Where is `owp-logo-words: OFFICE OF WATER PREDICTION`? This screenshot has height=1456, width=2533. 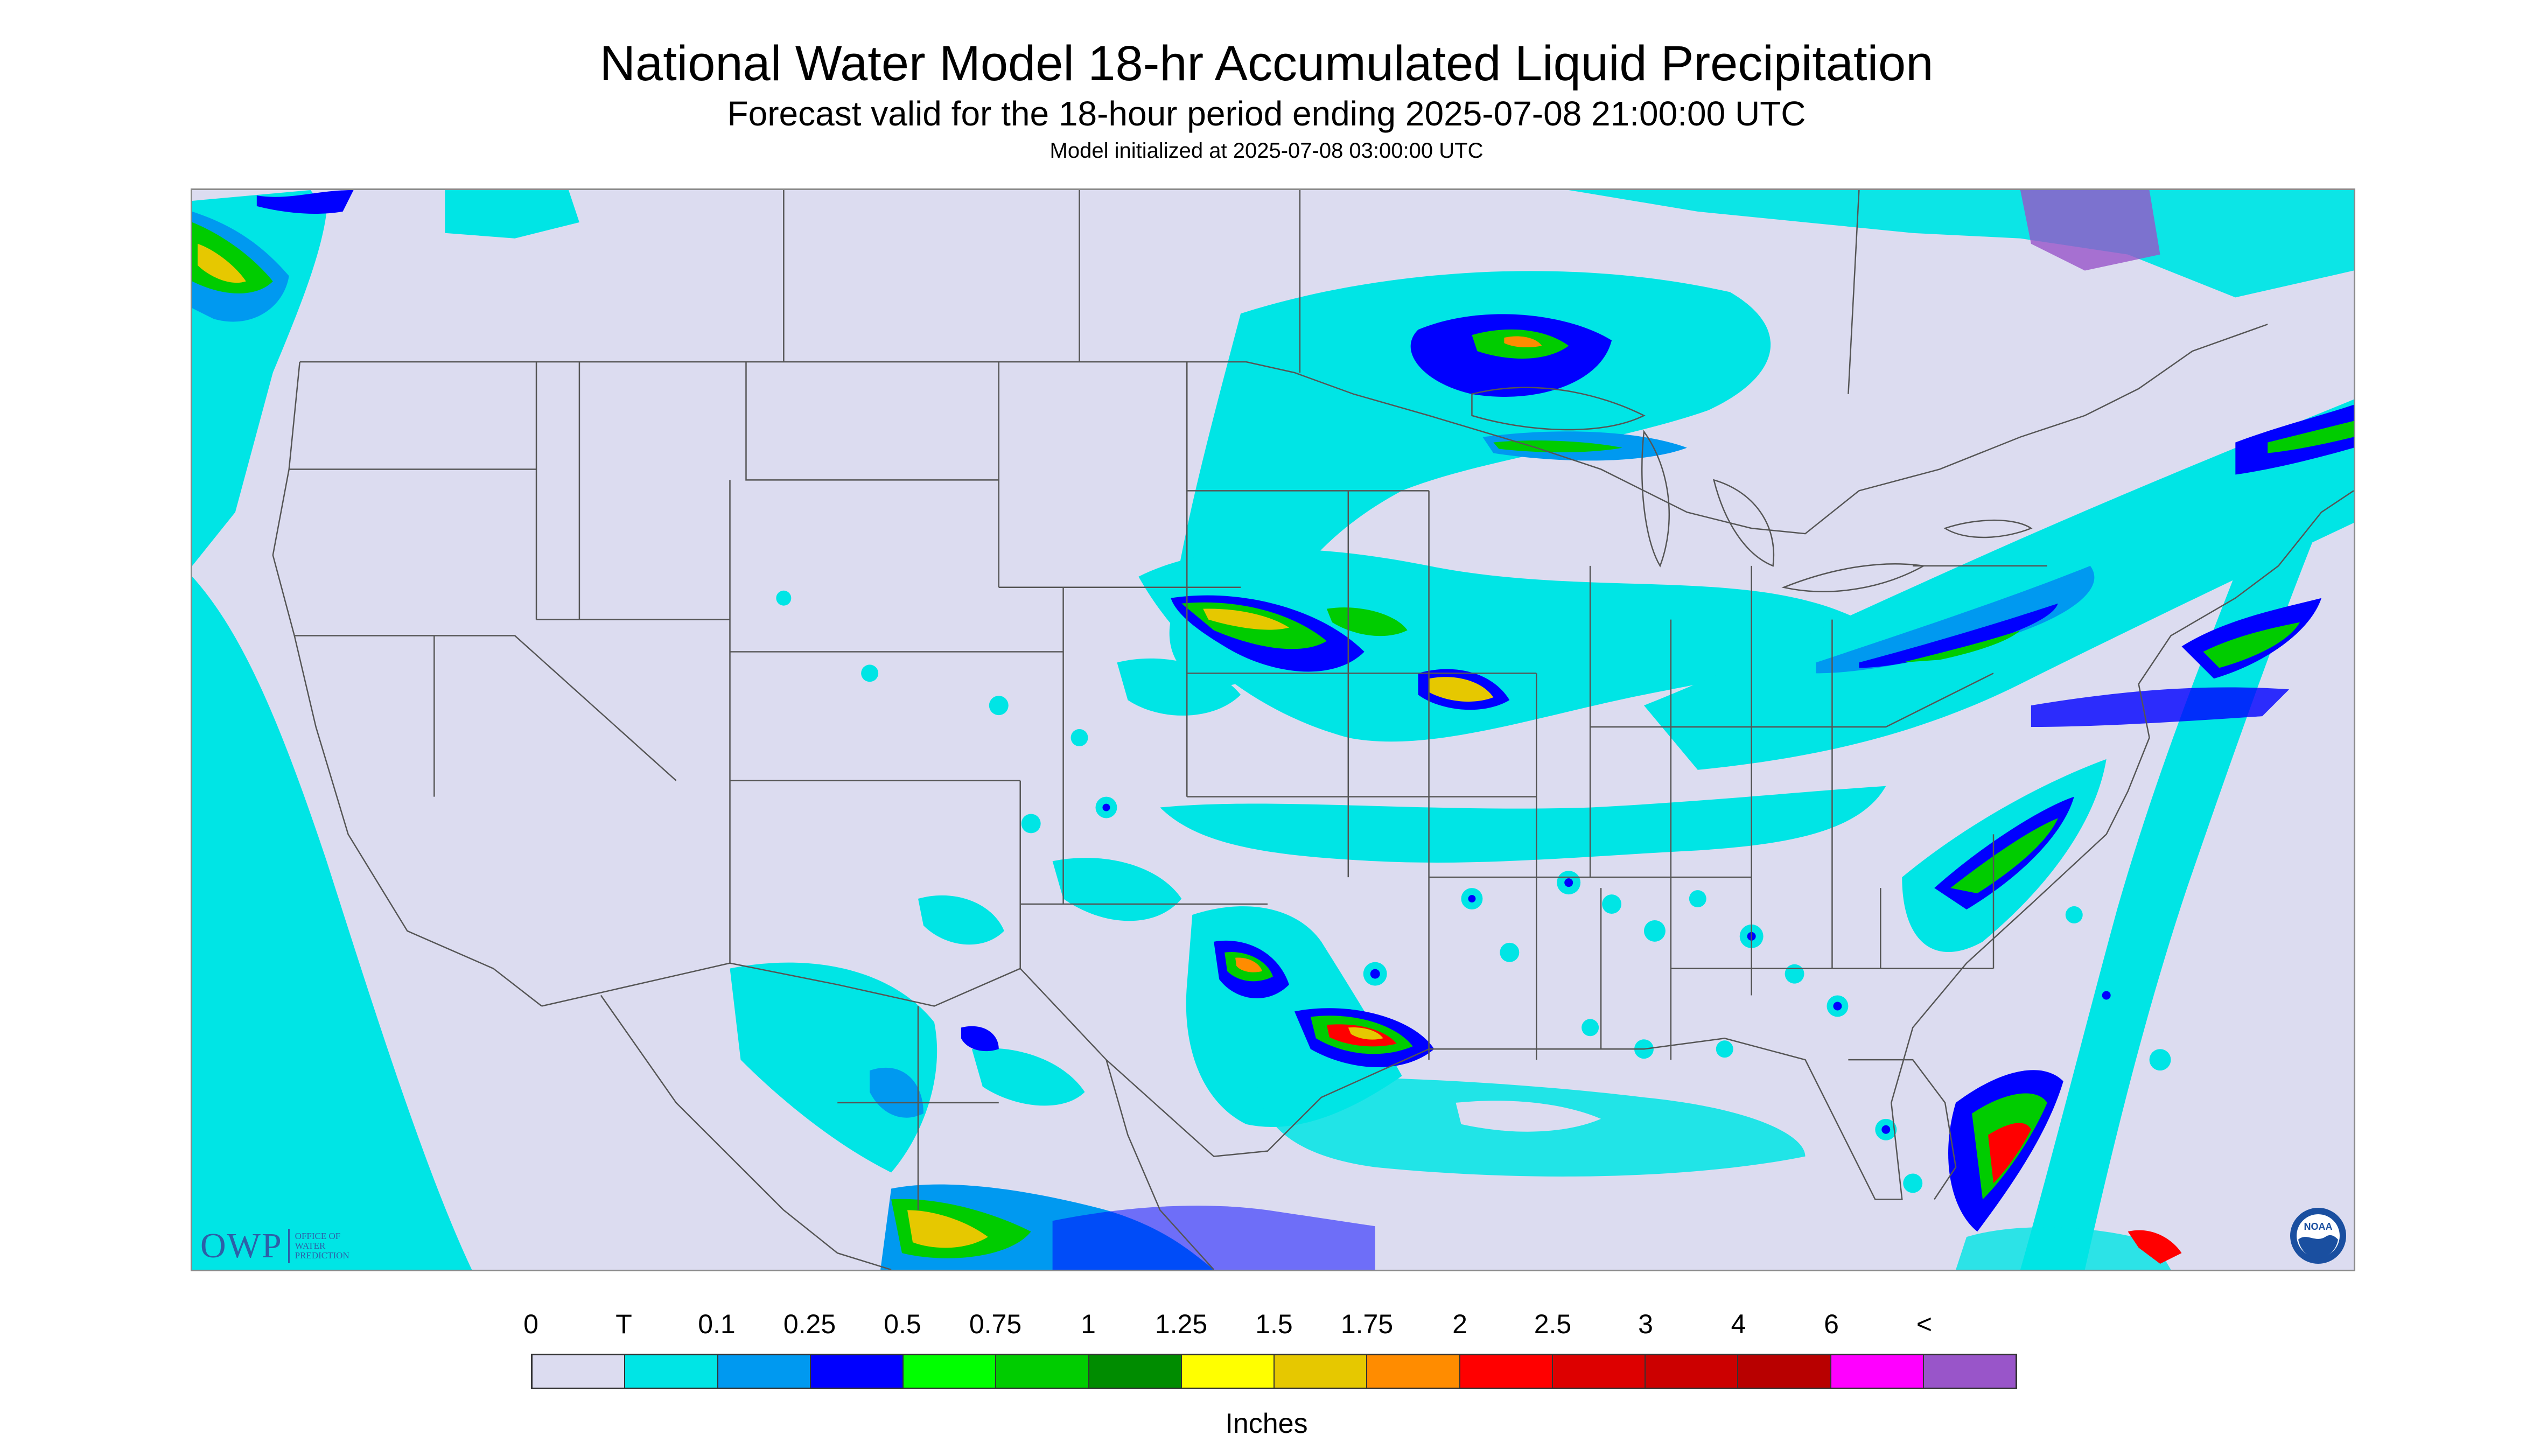 owp-logo-words: OFFICE OF WATER PREDICTION is located at coordinates (322, 1246).